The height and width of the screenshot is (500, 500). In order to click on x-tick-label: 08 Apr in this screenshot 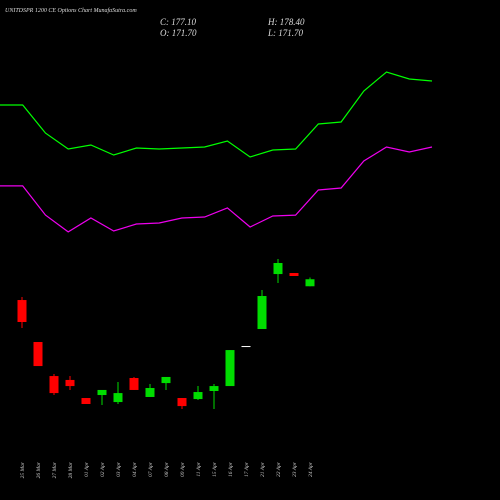, I will do `click(167, 469)`.